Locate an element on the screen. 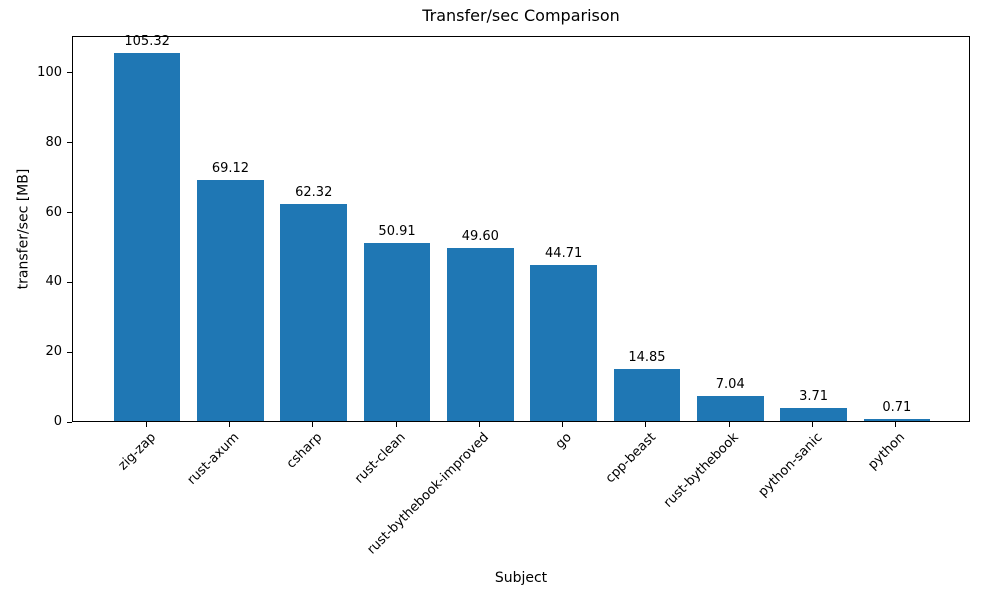 Image resolution: width=1000 pixels, height=600 pixels. y-axis-label-wrap: transfer/sec [MB] is located at coordinates (23, 229).